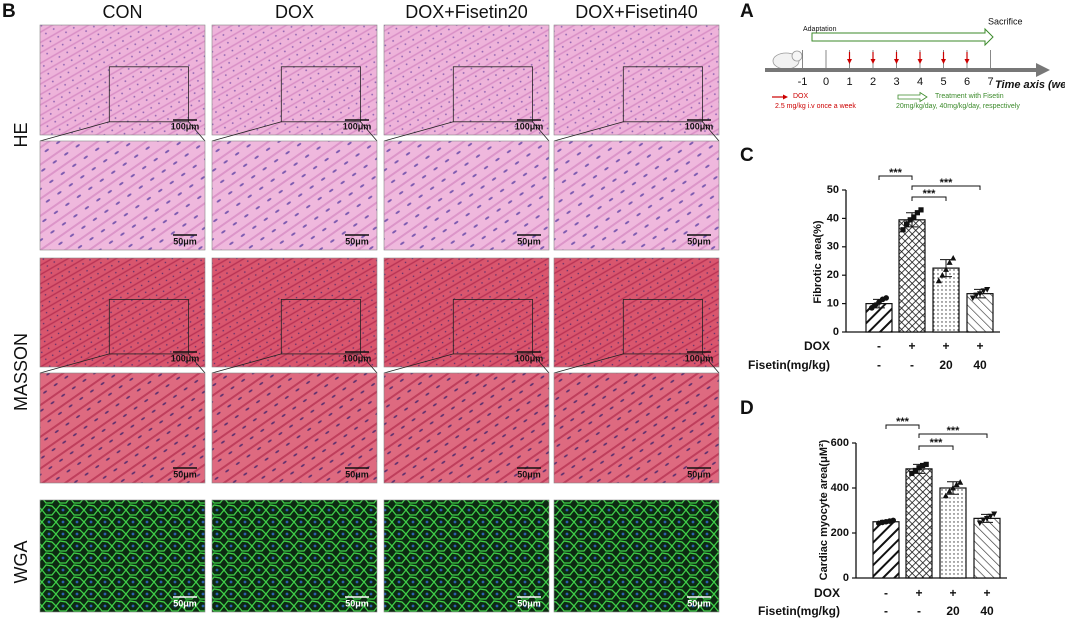  I want to click on column-header: CON, so click(123, 12).